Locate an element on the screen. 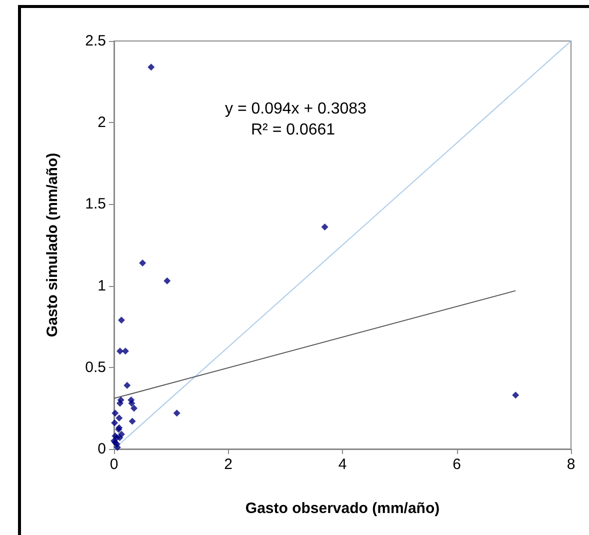 Image resolution: width=589 pixels, height=535 pixels. x-tick-label: 8 is located at coordinates (571, 464).